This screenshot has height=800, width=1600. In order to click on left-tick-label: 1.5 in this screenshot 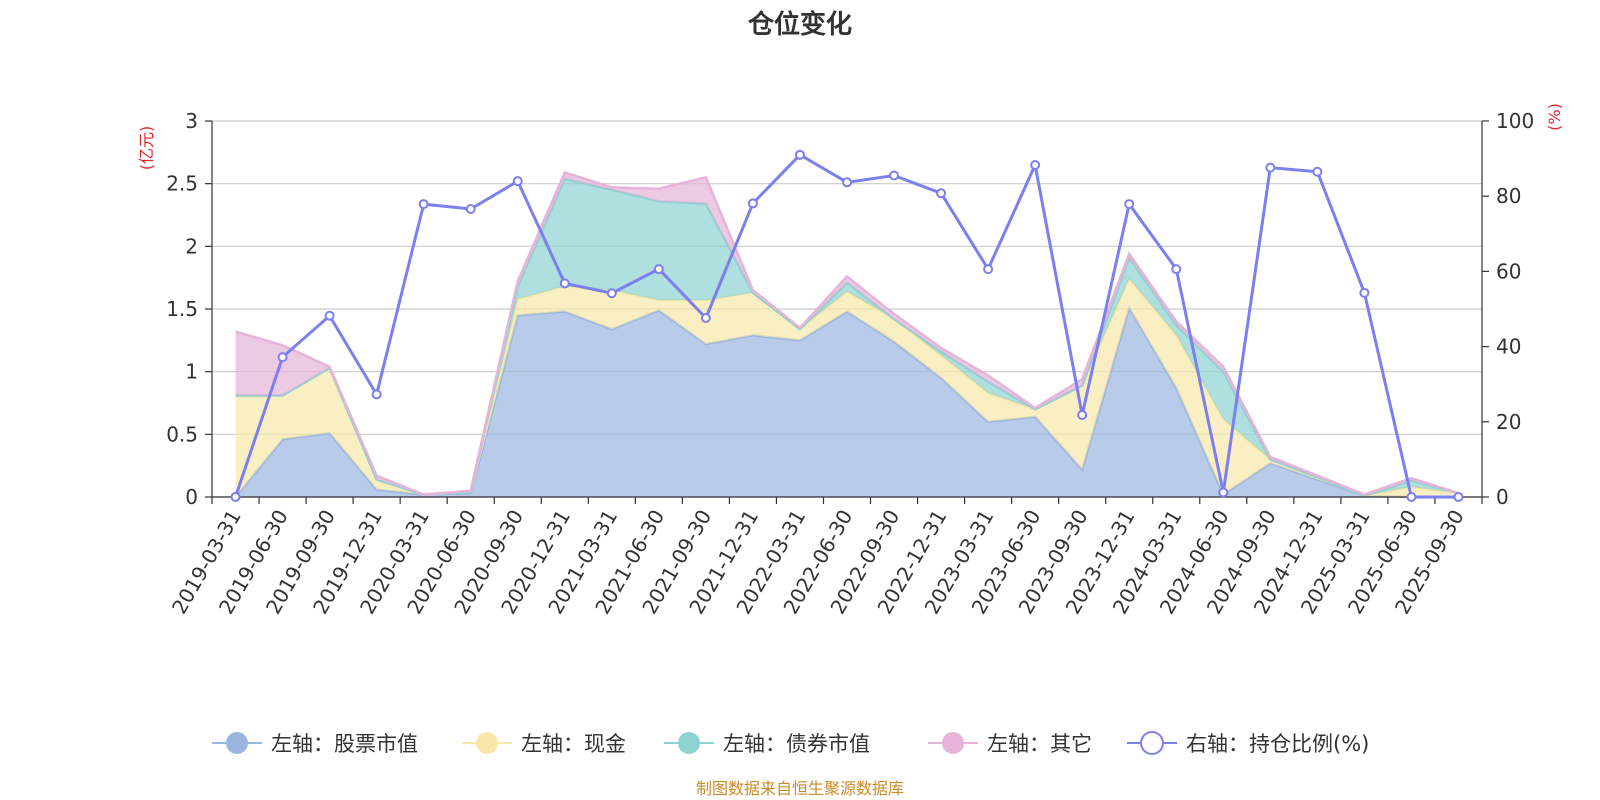, I will do `click(182, 309)`.